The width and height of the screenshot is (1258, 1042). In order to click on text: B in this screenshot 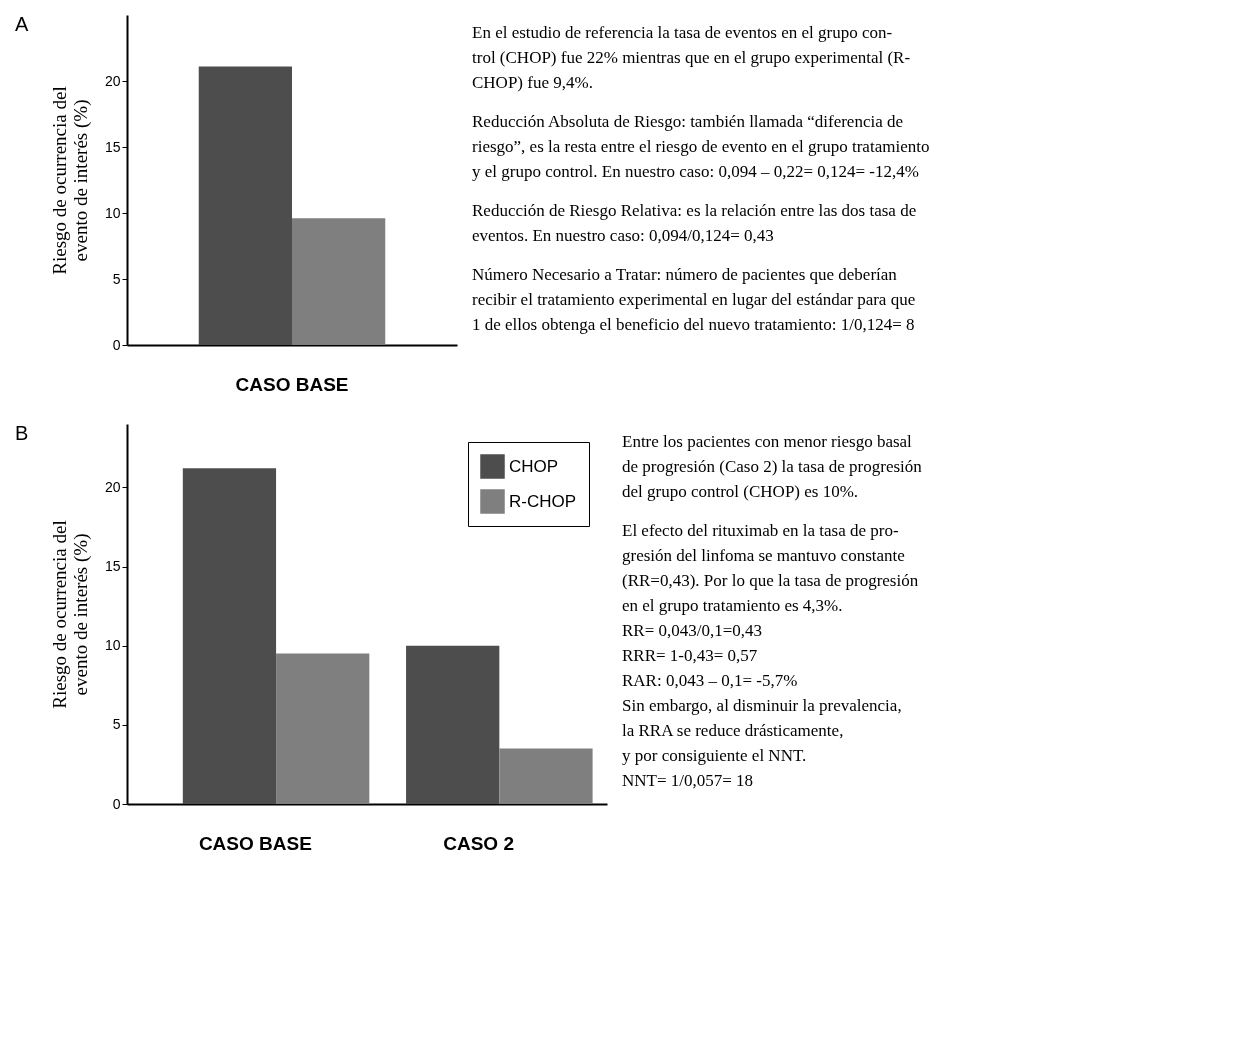, I will do `click(22, 433)`.